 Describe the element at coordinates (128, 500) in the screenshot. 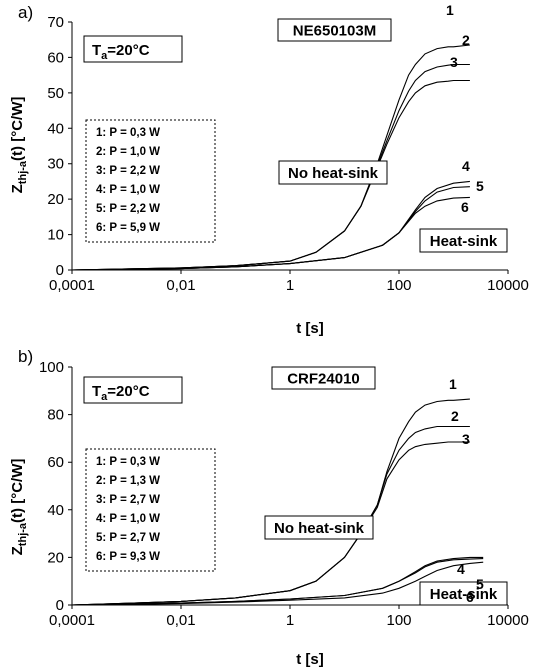

I see `legend-entry: 3: P = 2,7 W` at that location.